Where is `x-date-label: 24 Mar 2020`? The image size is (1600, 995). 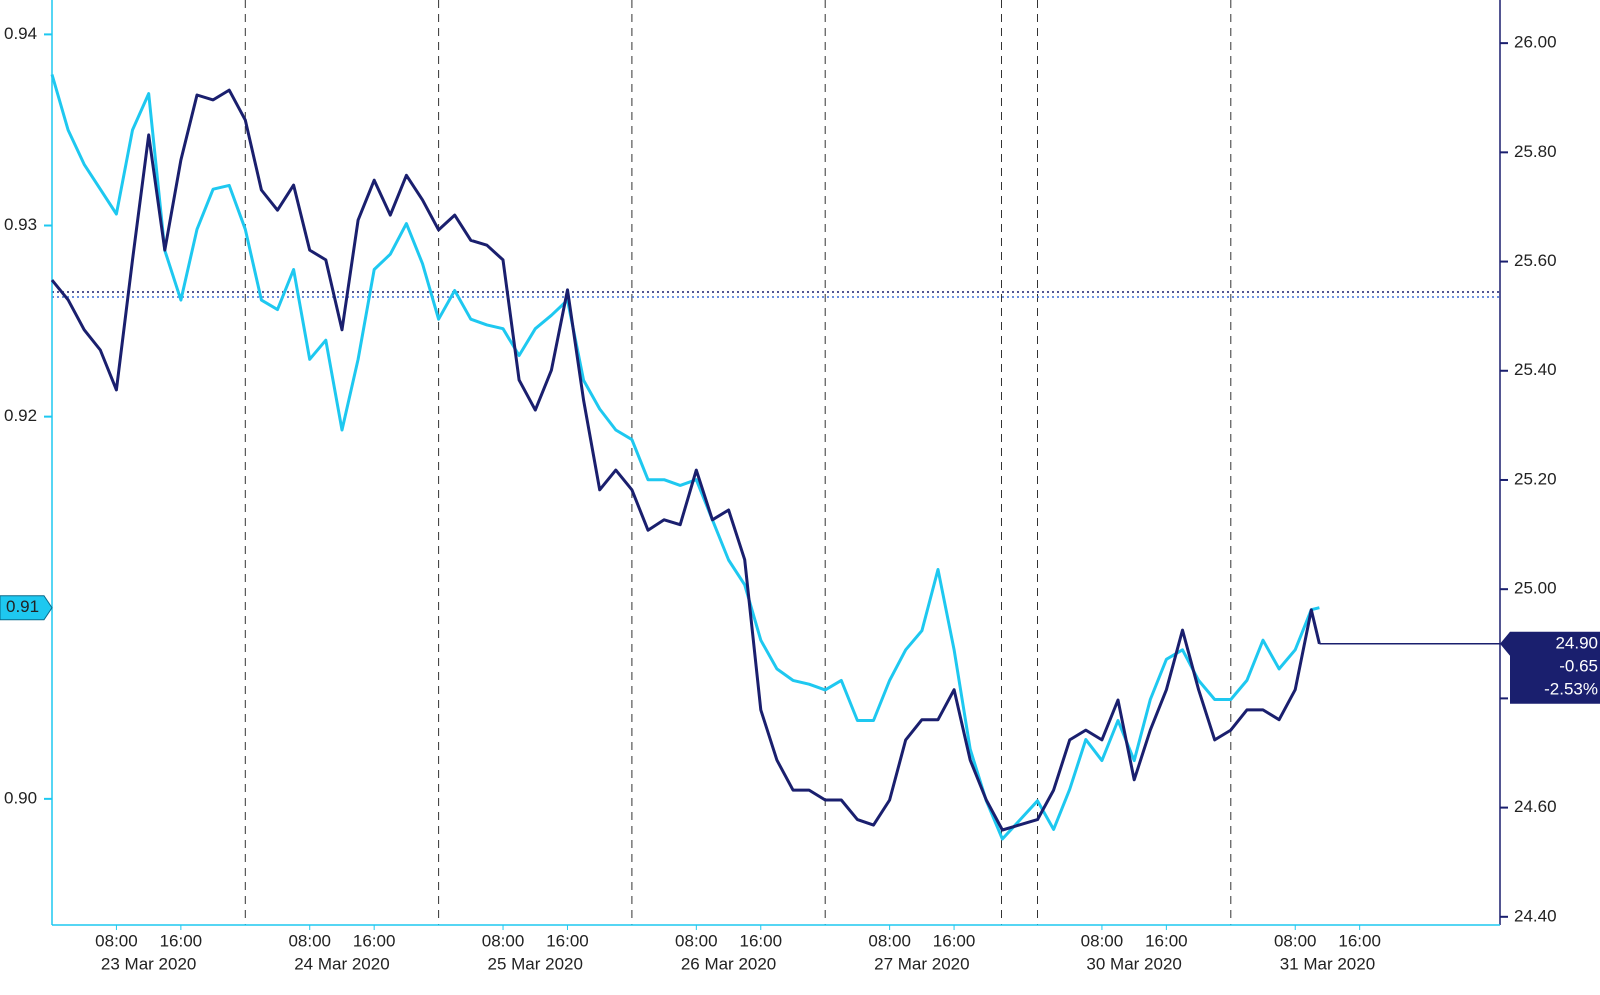 x-date-label: 24 Mar 2020 is located at coordinates (341, 963).